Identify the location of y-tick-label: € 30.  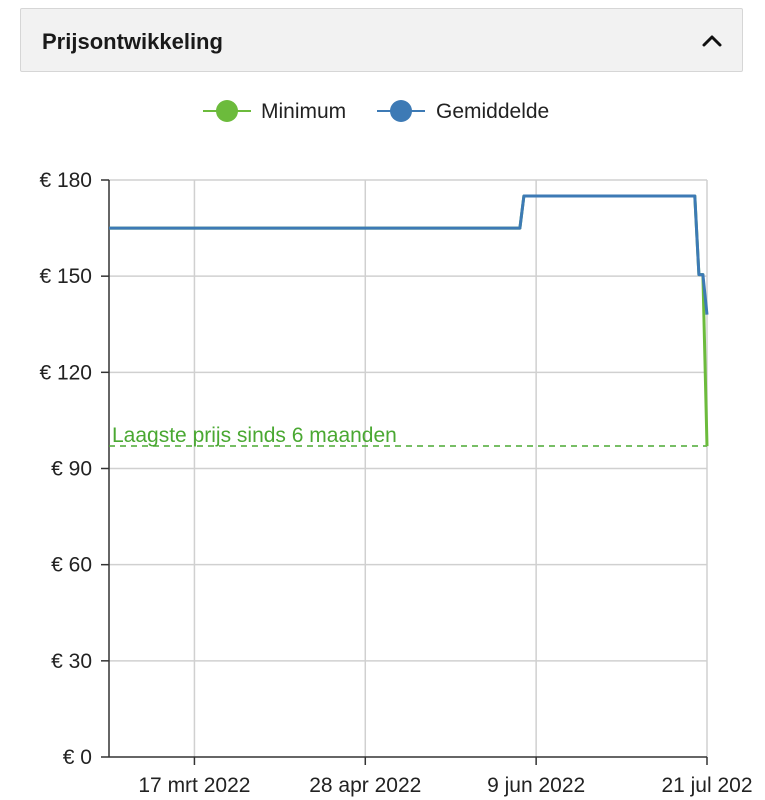
(71, 661).